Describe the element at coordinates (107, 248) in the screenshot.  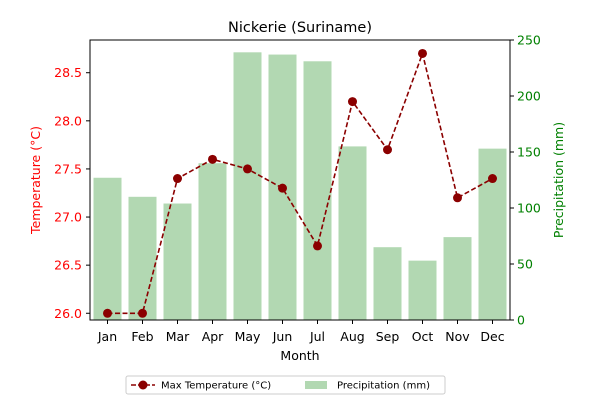
I see `precip-bar-jan` at that location.